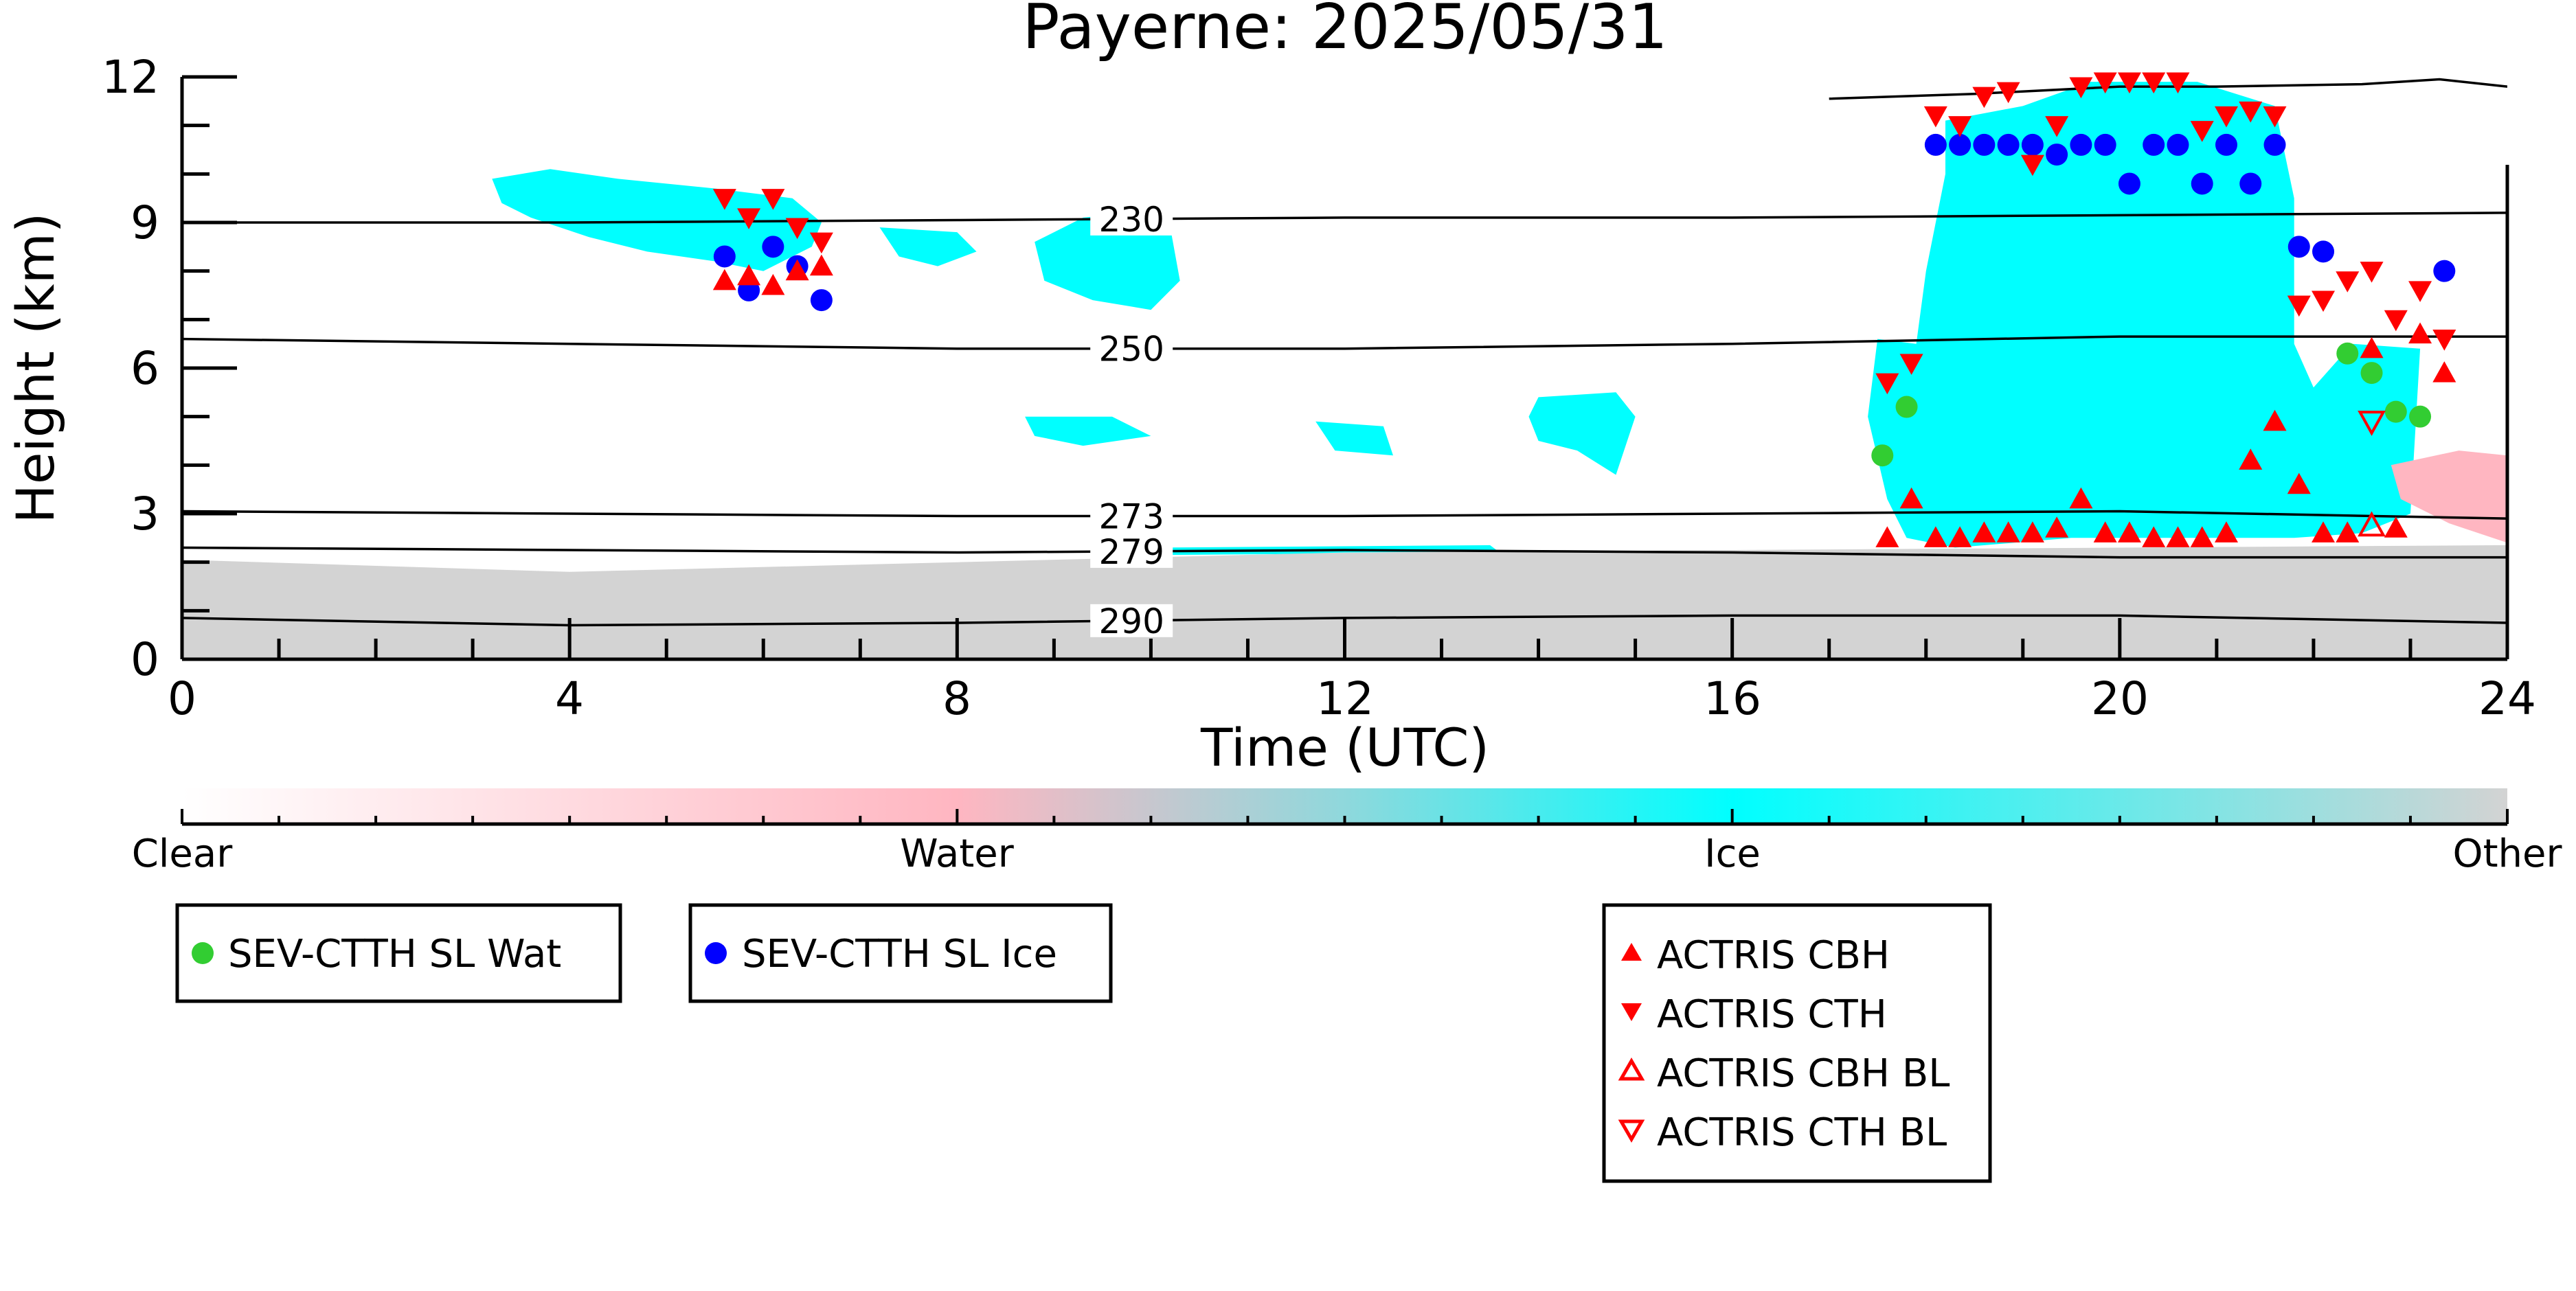 The height and width of the screenshot is (1291, 2576). What do you see at coordinates (35, 368) in the screenshot?
I see `y-axis-label: Height (km)` at bounding box center [35, 368].